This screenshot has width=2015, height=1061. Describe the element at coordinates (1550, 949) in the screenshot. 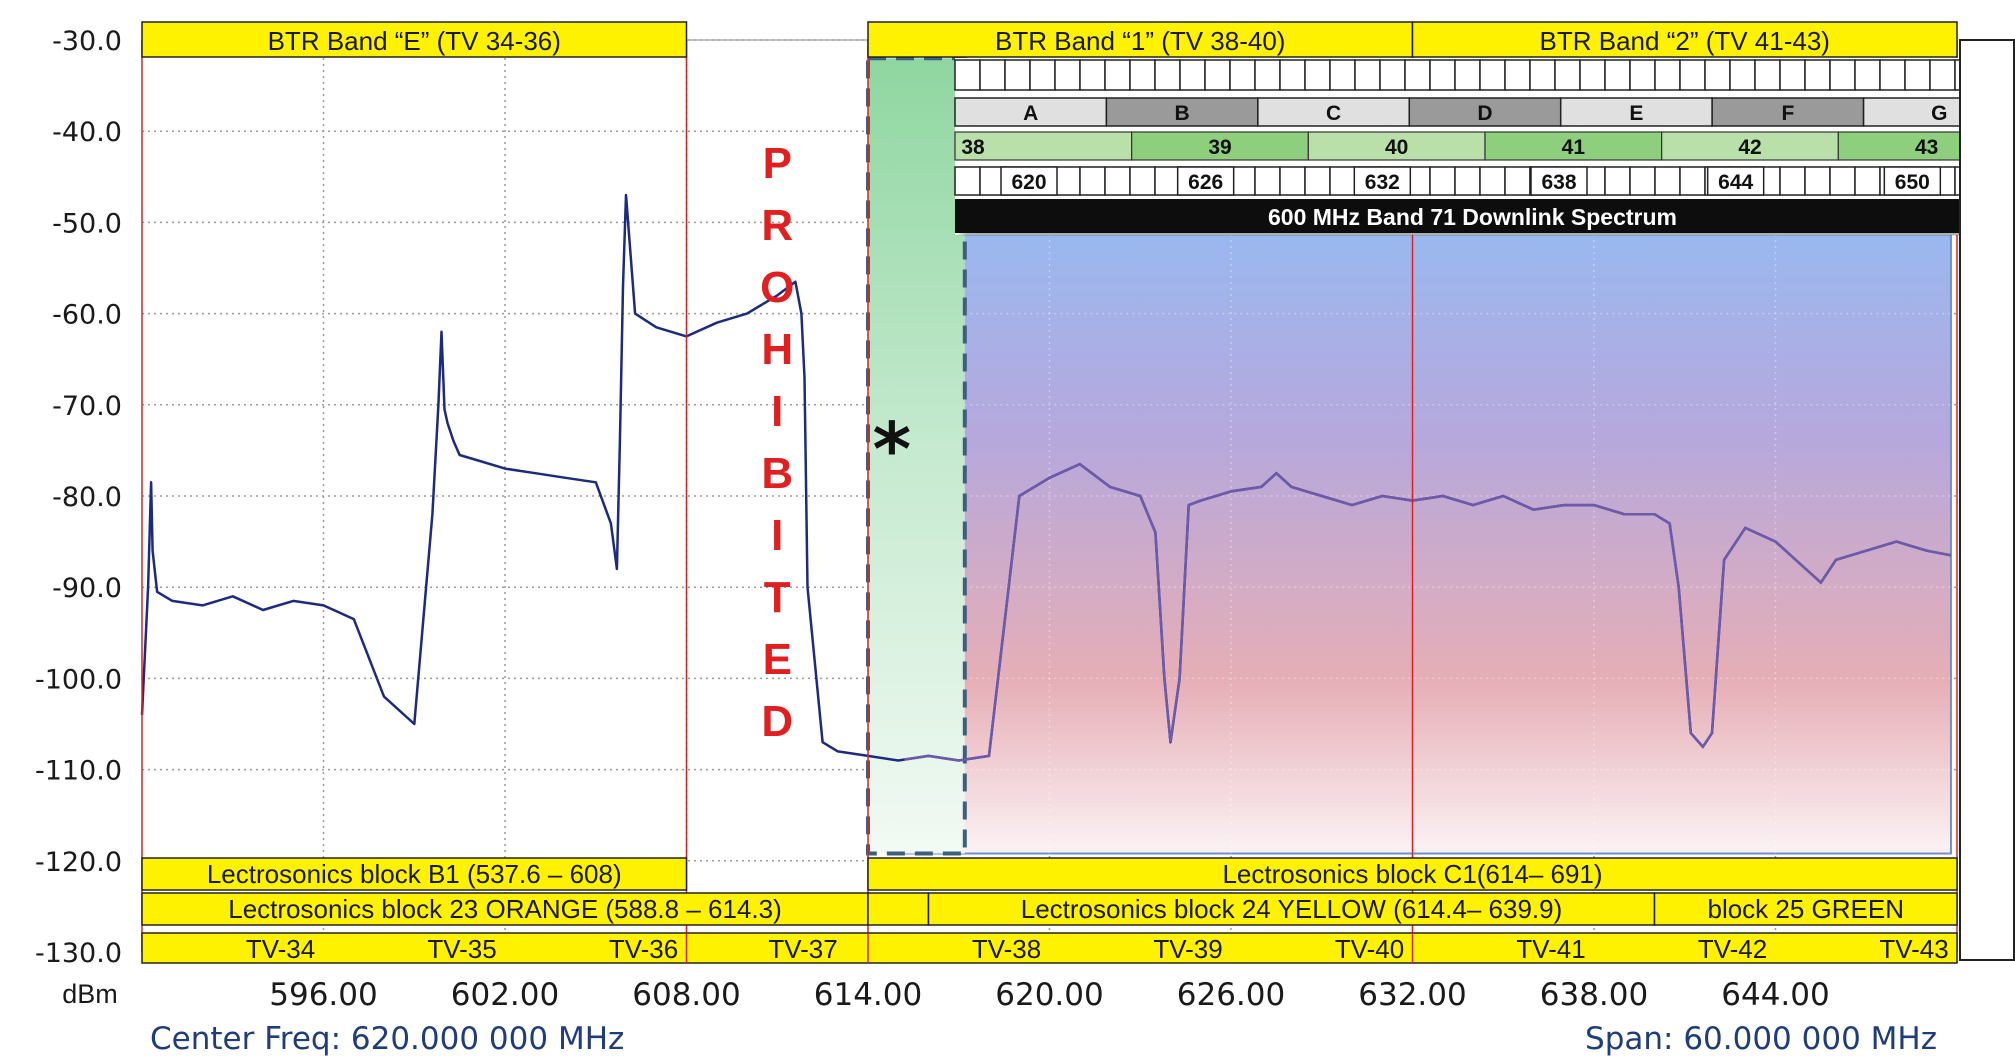

I see `tv-channel-label: TV-41` at that location.